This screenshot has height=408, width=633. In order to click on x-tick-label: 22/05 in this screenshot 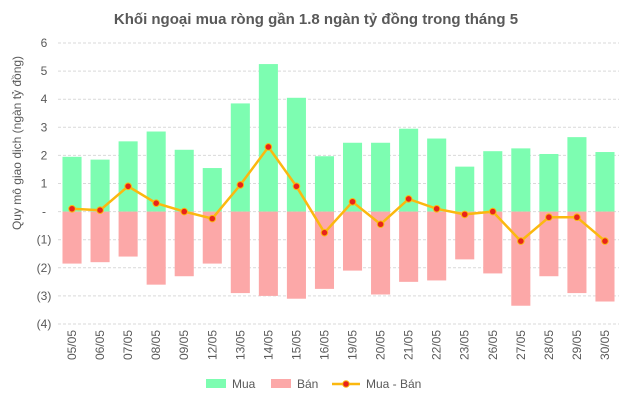, I will do `click(437, 345)`.